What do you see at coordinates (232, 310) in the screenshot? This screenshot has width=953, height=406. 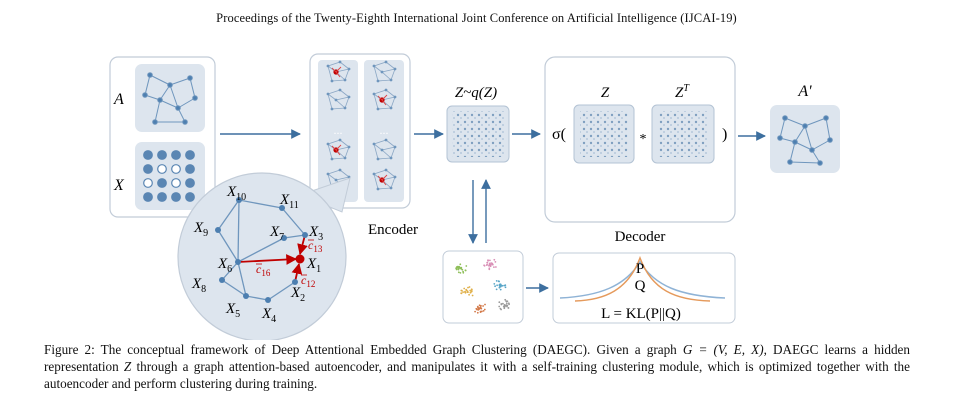 I see `node-label-x5: X5` at bounding box center [232, 310].